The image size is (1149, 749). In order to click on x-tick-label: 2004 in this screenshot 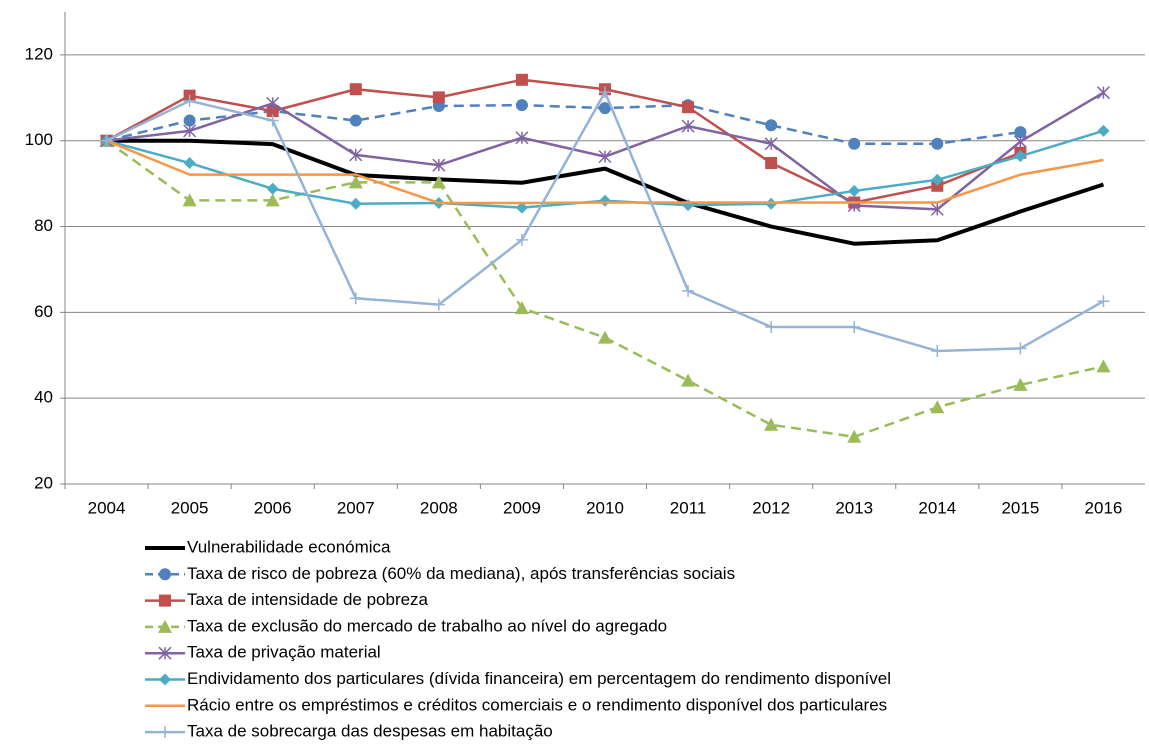, I will do `click(107, 507)`.